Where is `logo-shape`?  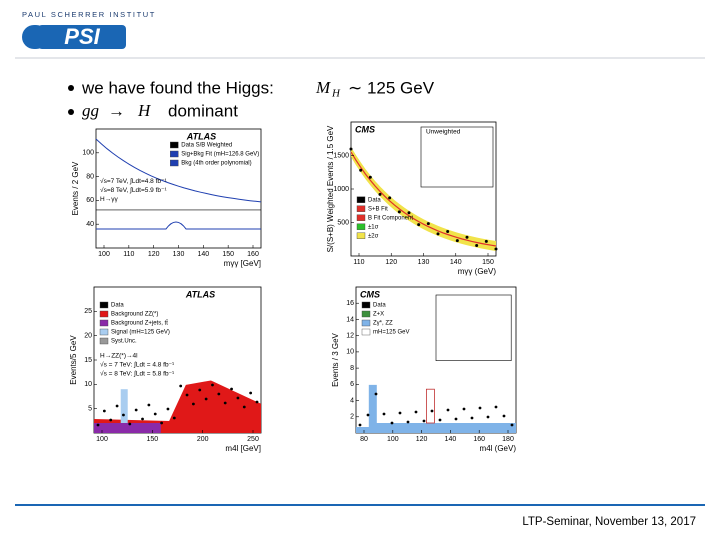
logo-shape is located at coordinates (82, 37).